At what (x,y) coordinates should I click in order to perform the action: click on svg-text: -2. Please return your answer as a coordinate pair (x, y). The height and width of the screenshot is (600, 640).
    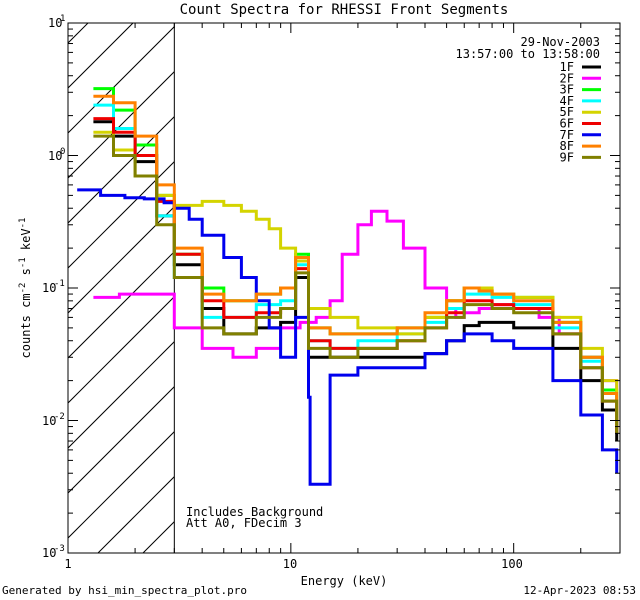
    Looking at the image, I should click on (59, 417).